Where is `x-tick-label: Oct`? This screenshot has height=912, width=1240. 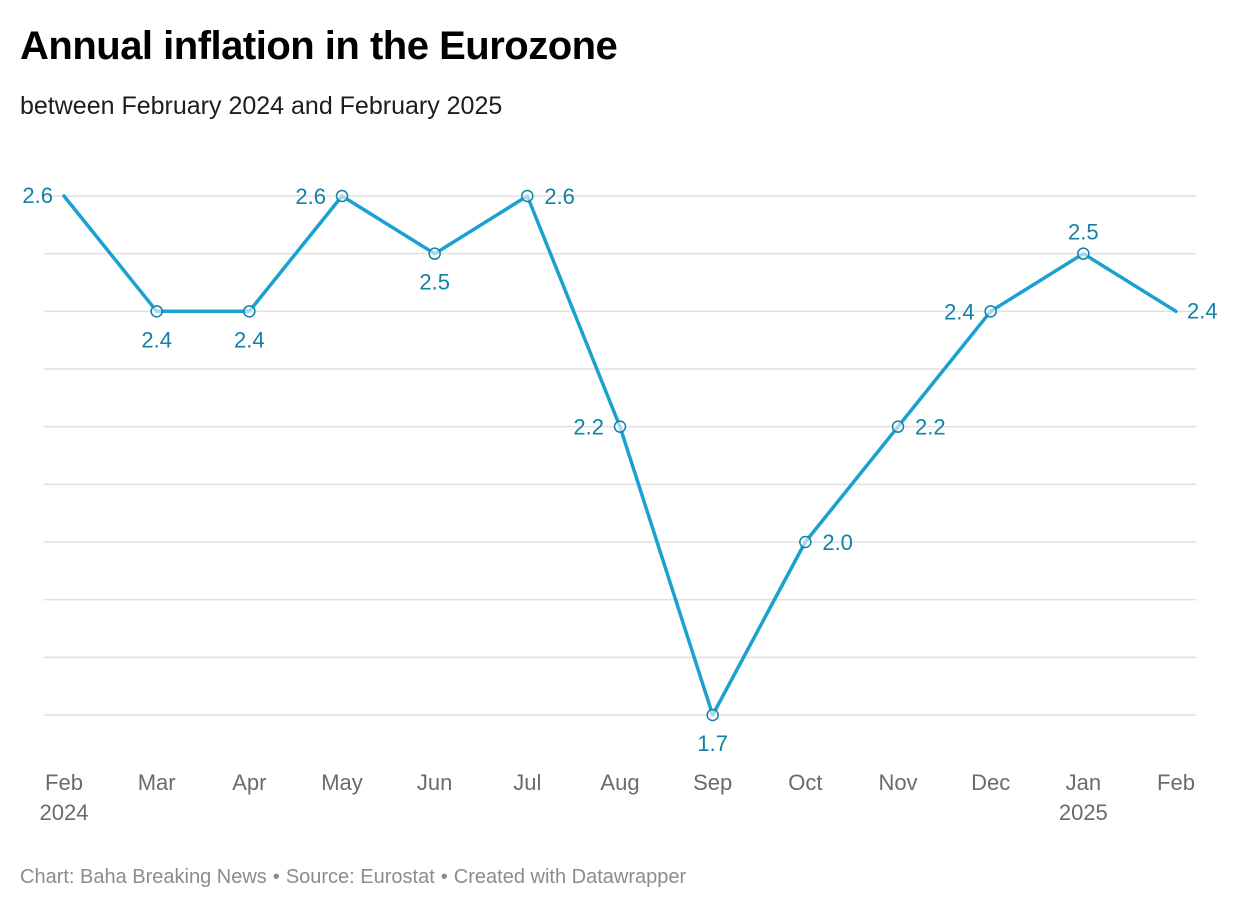 x-tick-label: Oct is located at coordinates (805, 782).